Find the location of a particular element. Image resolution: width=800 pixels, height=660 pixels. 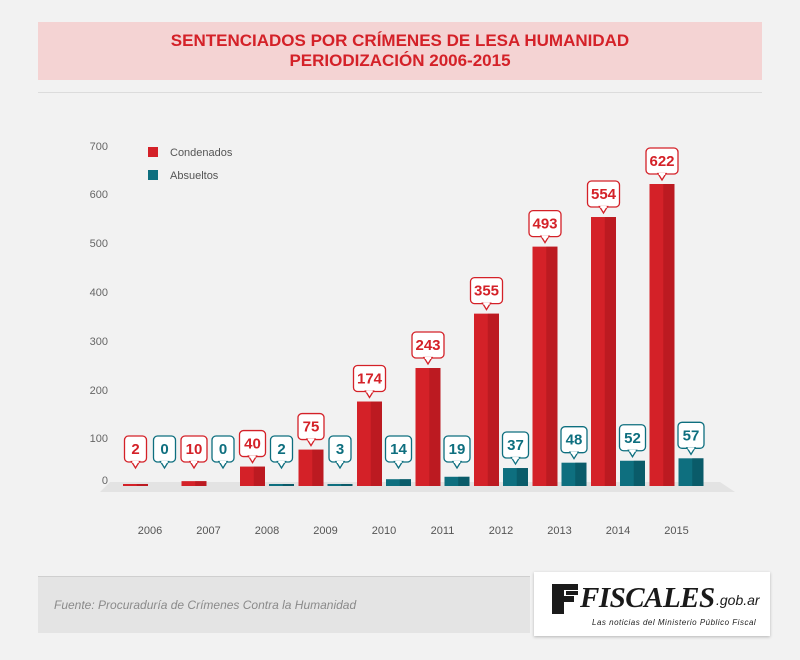

svg-text: 40 is located at coordinates (252, 444).